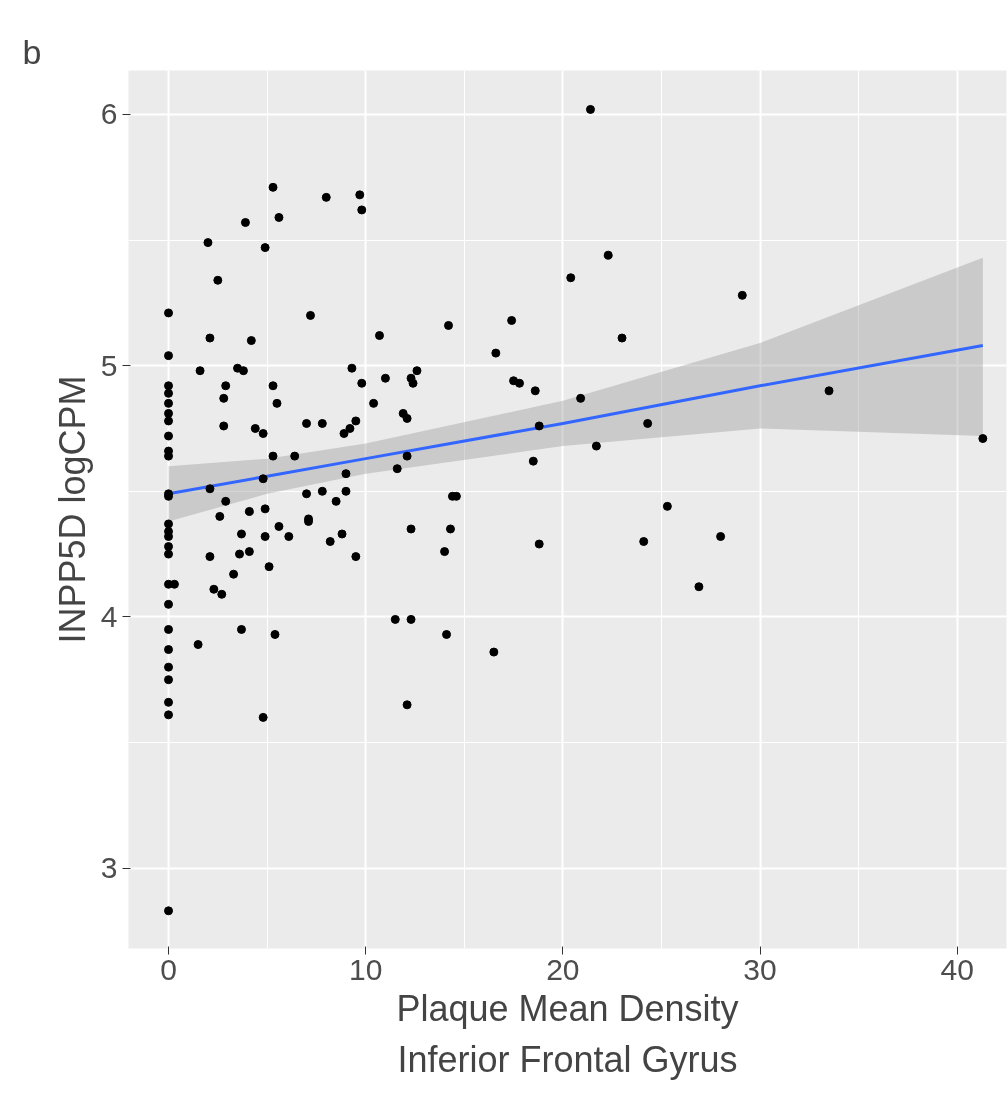 Image resolution: width=1008 pixels, height=1105 pixels. I want to click on x-tick-label: 20, so click(563, 969).